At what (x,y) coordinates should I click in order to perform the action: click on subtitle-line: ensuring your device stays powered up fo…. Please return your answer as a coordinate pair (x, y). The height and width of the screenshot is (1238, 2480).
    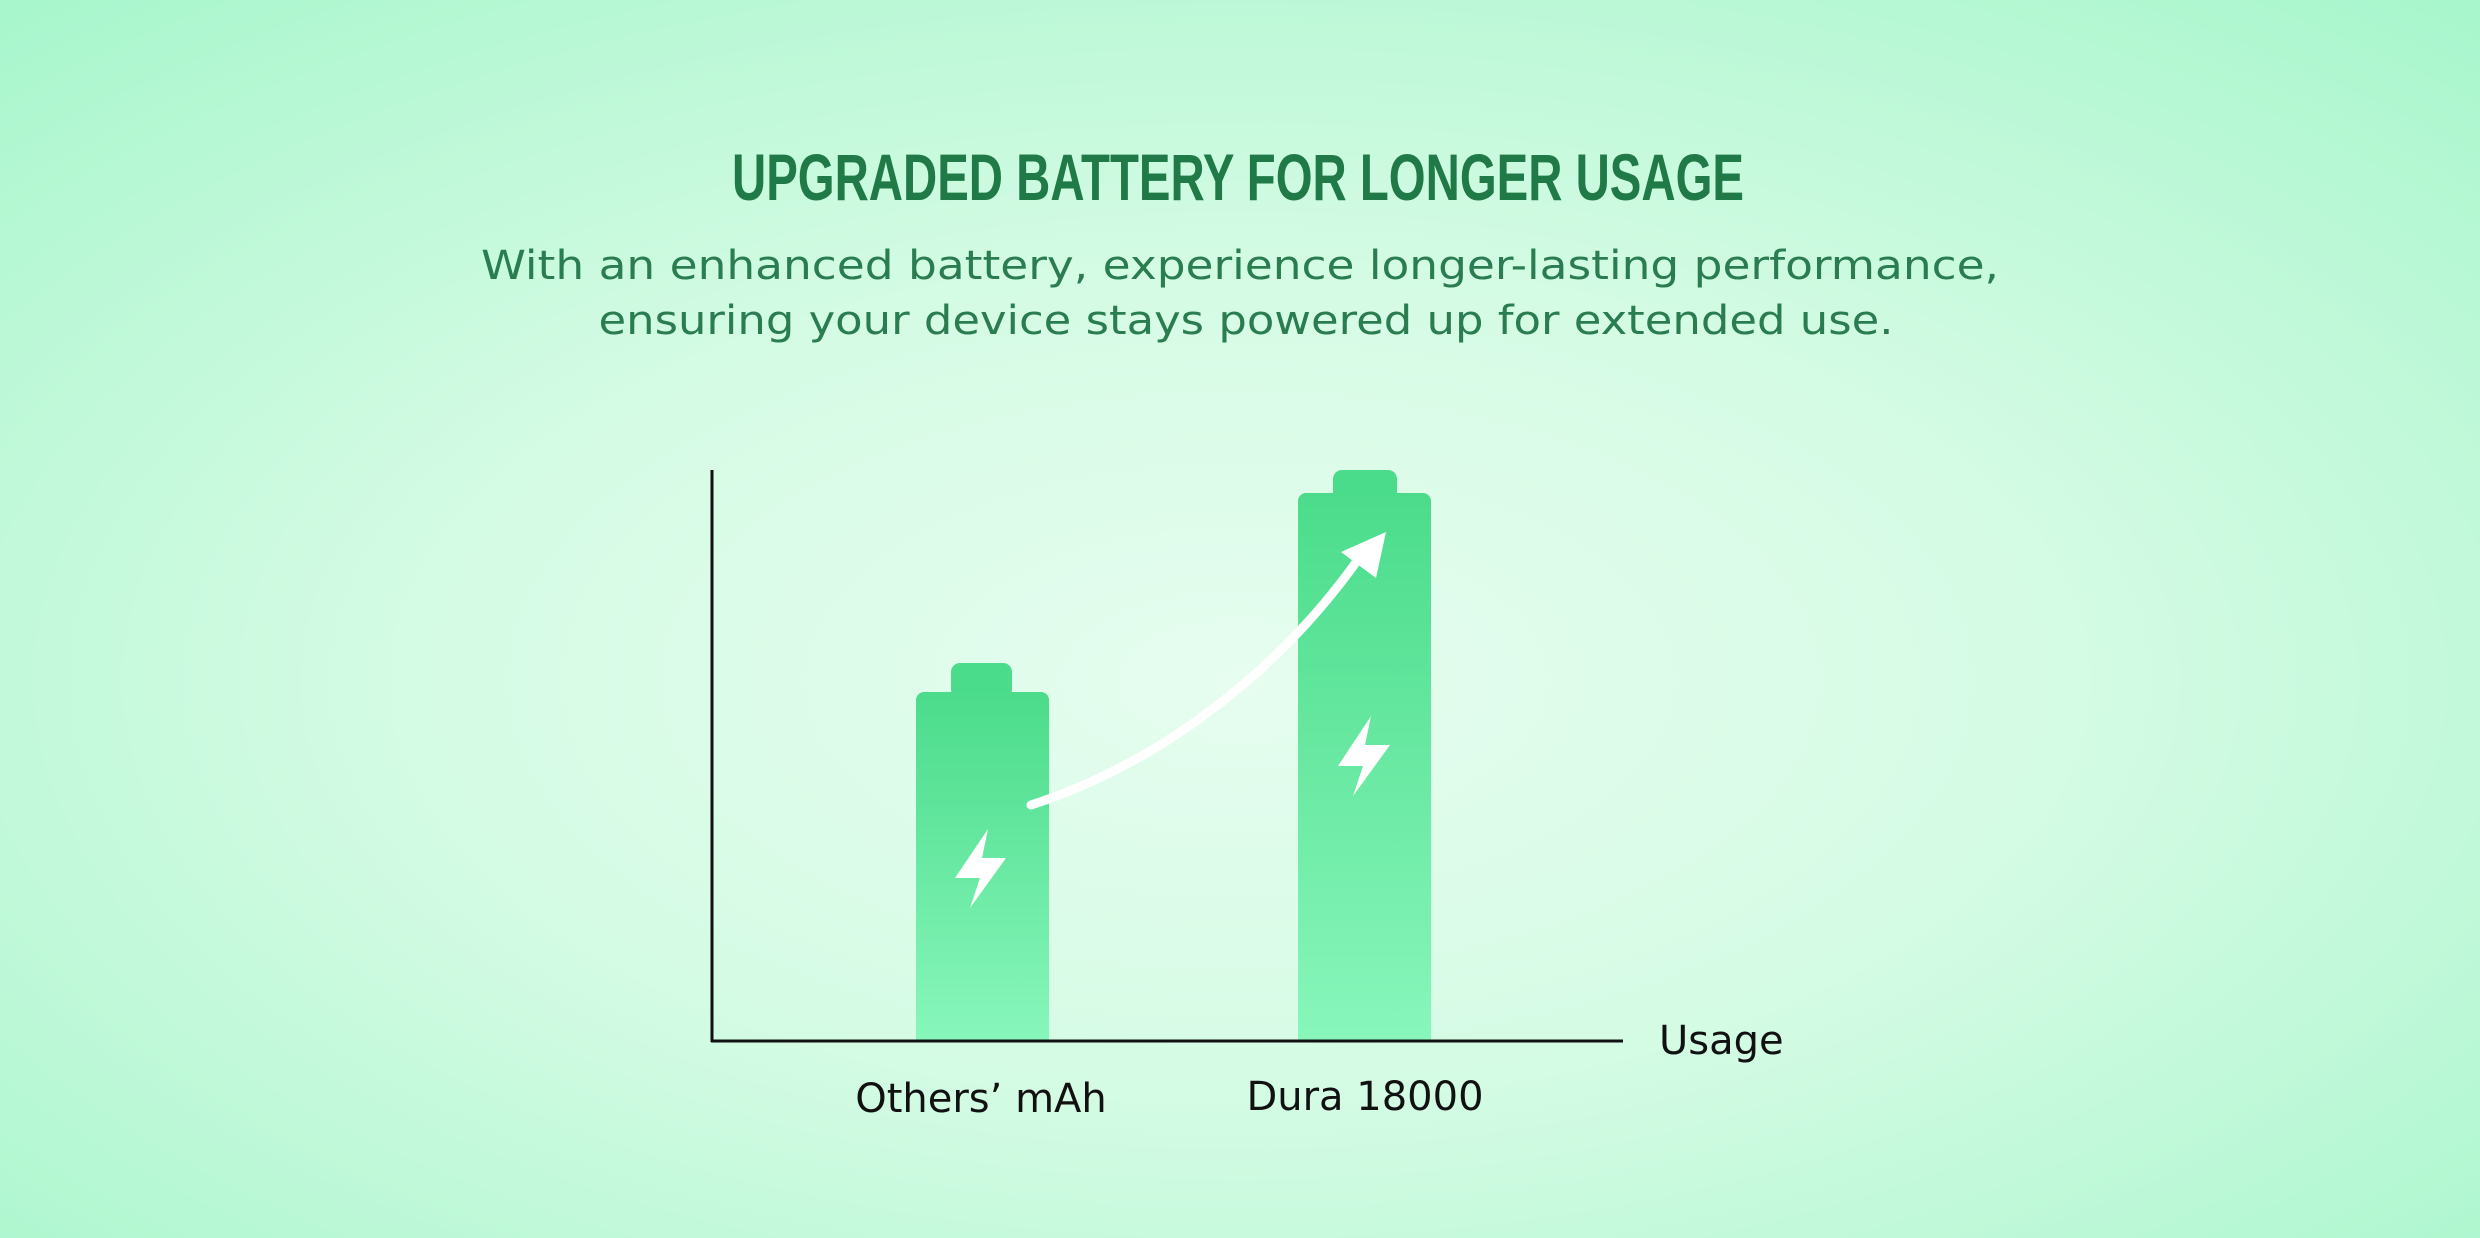
    Looking at the image, I should click on (1246, 321).